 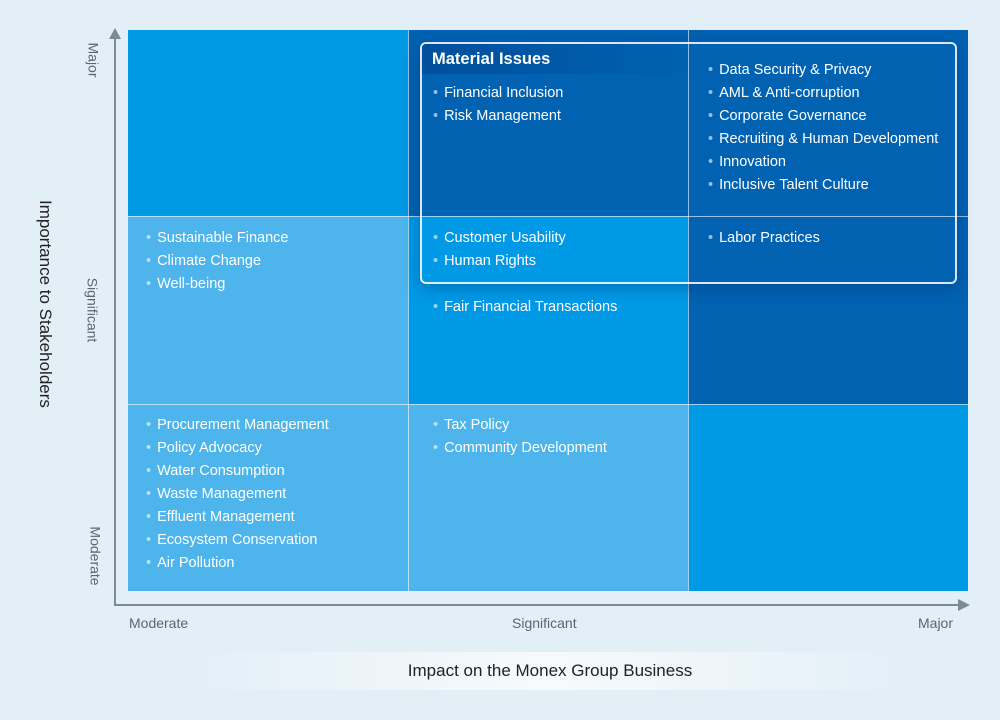 I want to click on list-item: Water Consumption, so click(x=237, y=471).